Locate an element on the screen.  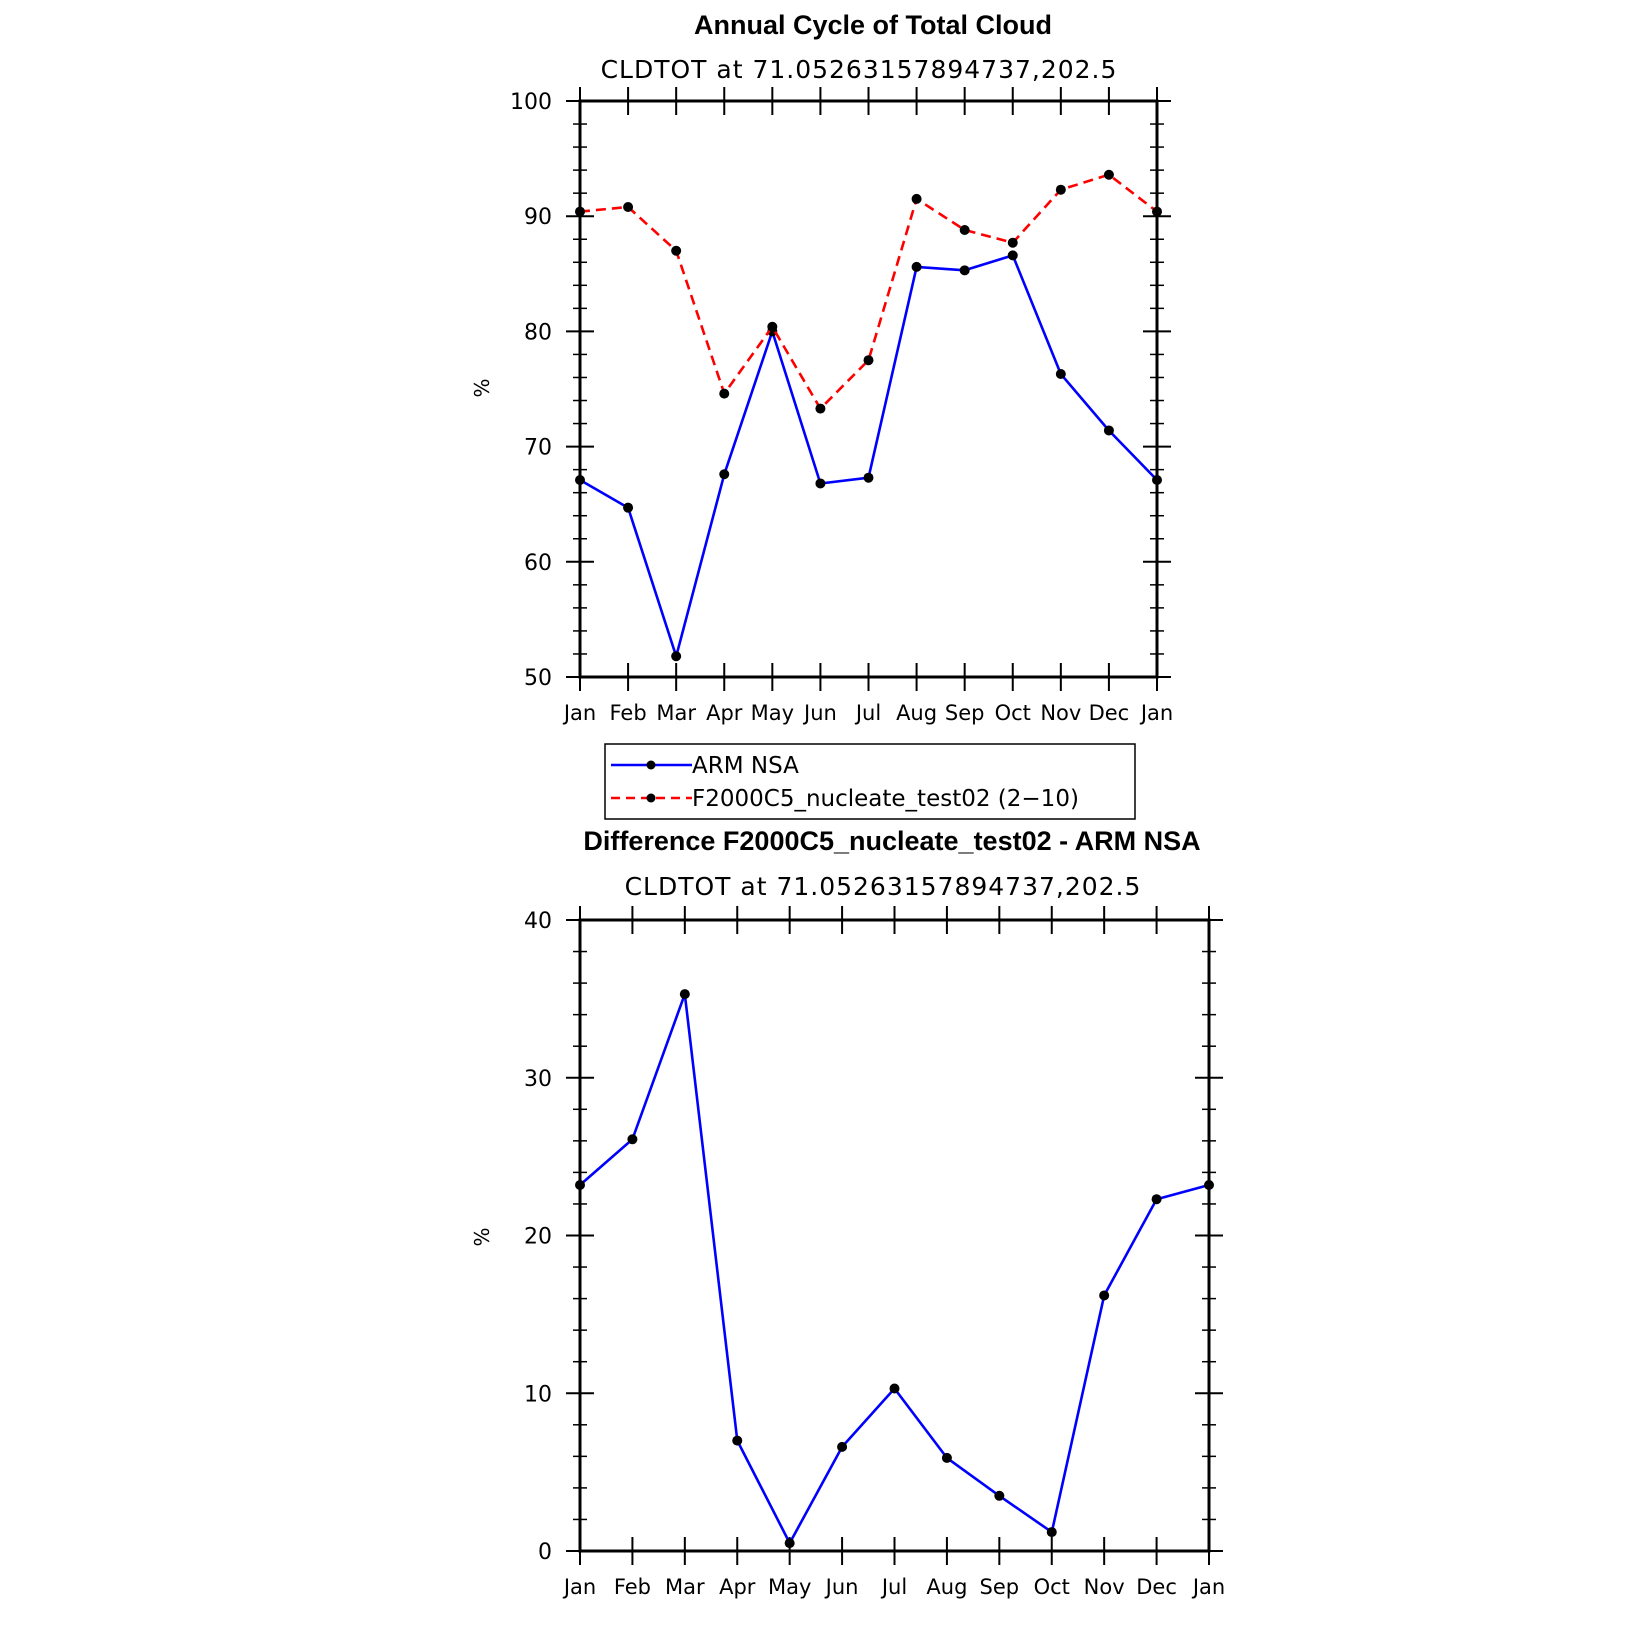
legend-entry-model: F2000C5_nucleate_test02 (2−10) is located at coordinates (845, 799).